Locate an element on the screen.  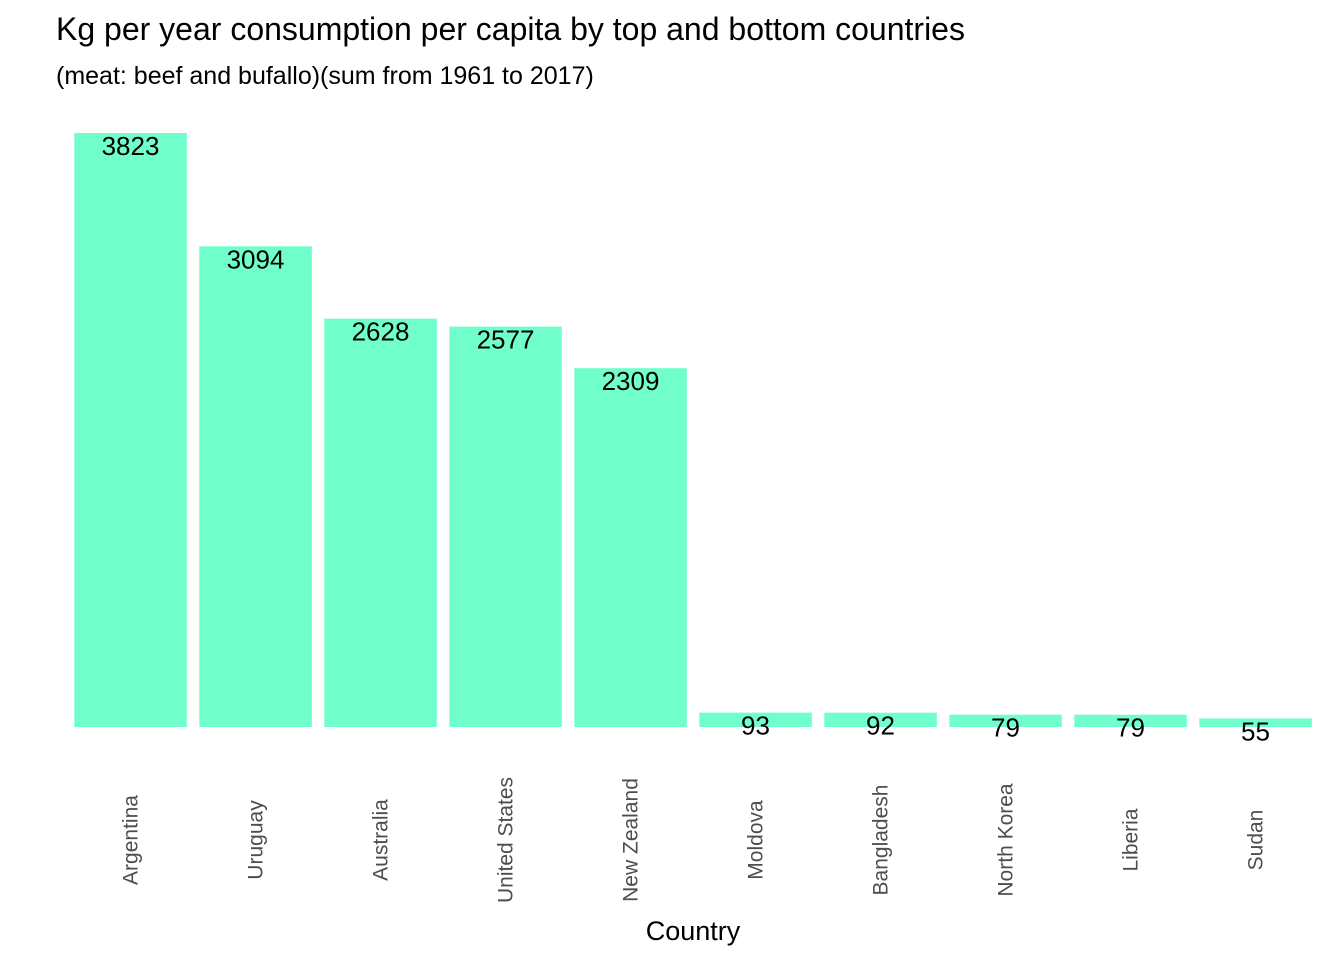
data-label-north-korea: 79 is located at coordinates (1005, 728).